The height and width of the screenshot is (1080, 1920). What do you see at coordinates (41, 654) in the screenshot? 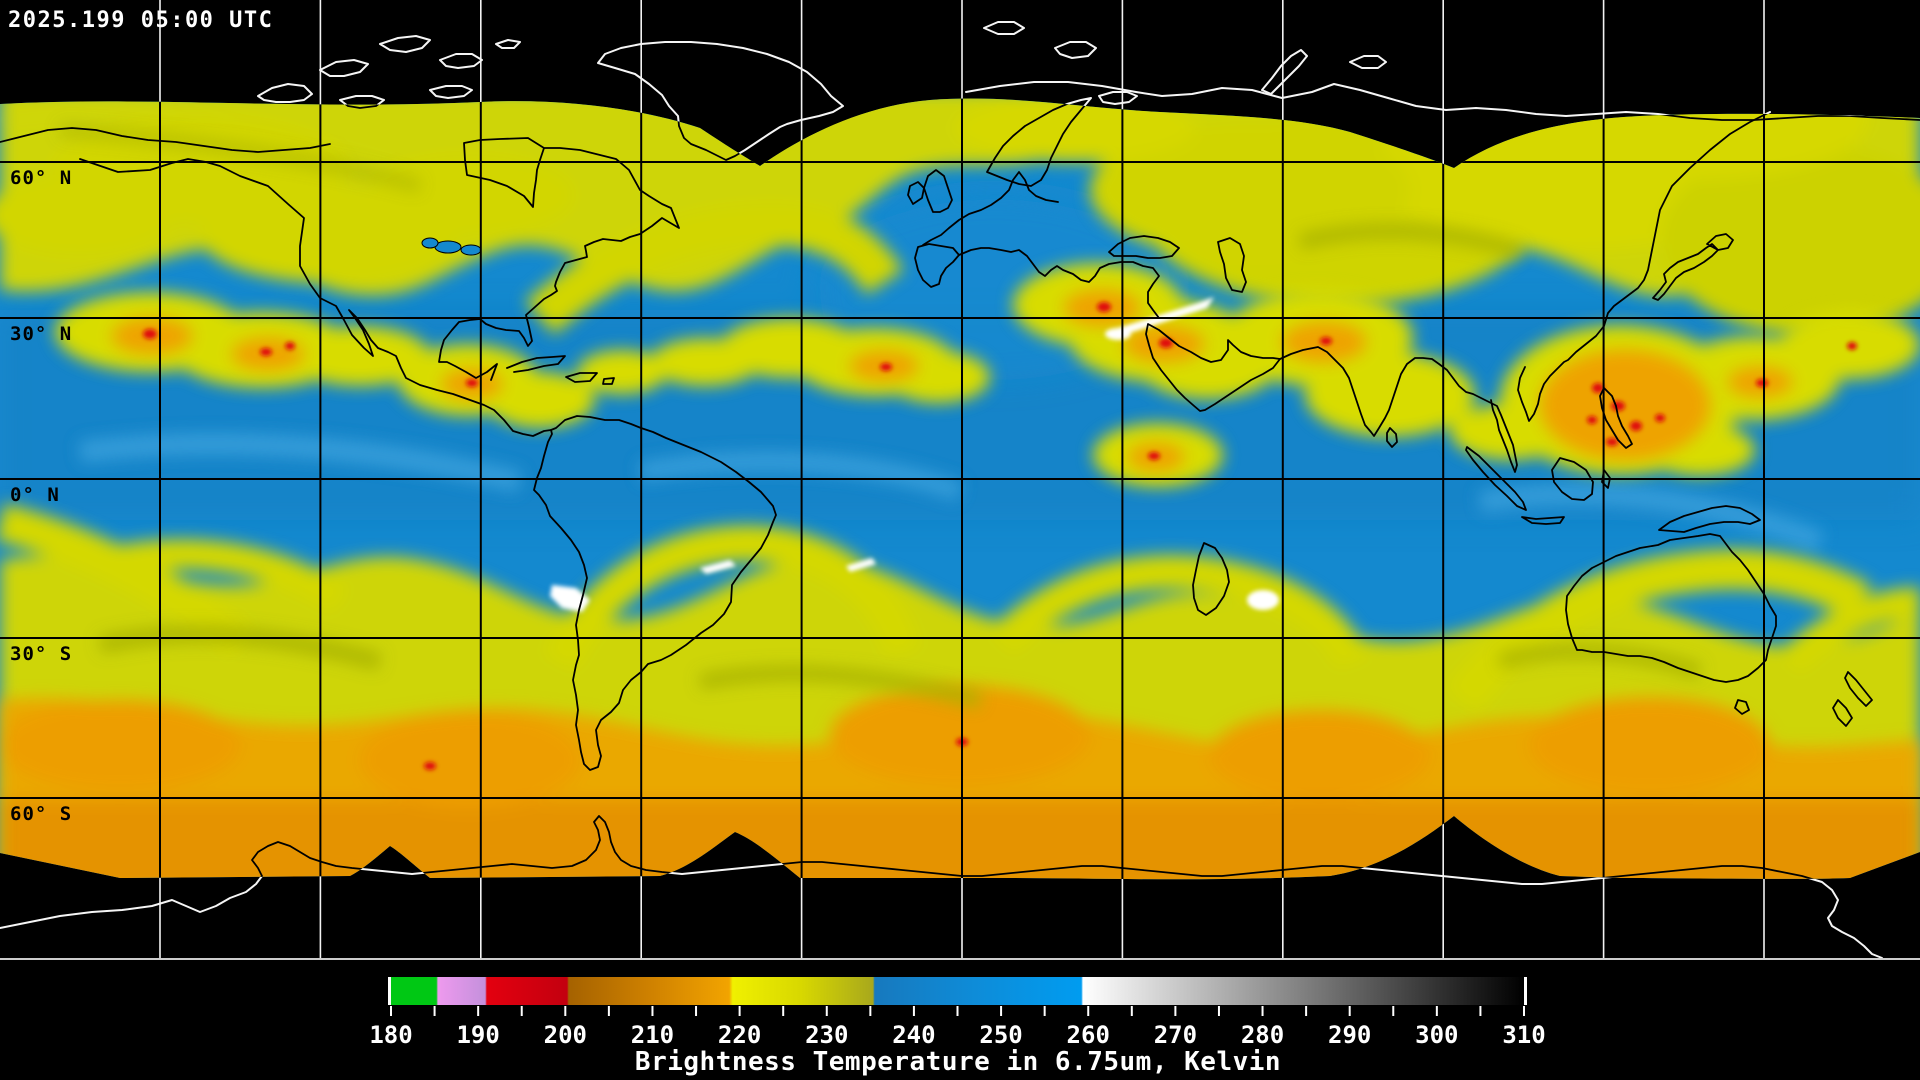
I see `latitude-label: 30° S` at bounding box center [41, 654].